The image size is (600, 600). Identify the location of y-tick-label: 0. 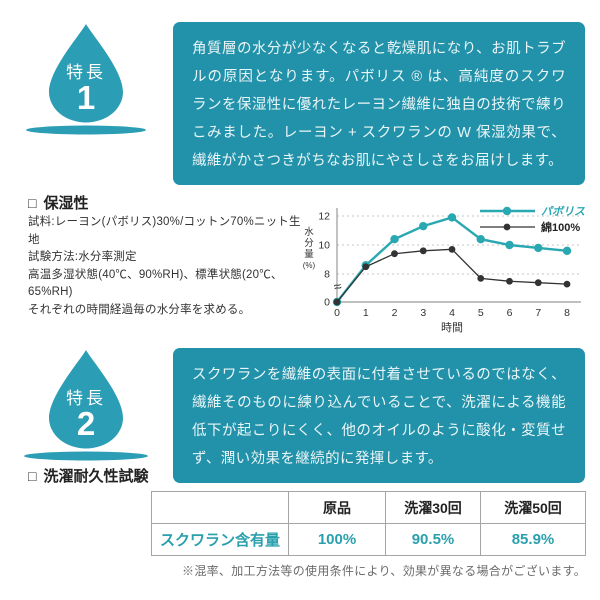
(327, 303).